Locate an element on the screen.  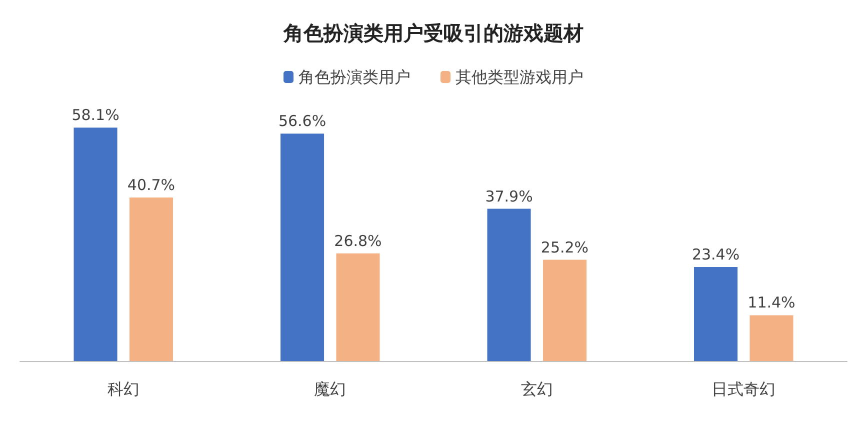
data-label: 40.7% is located at coordinates (151, 185).